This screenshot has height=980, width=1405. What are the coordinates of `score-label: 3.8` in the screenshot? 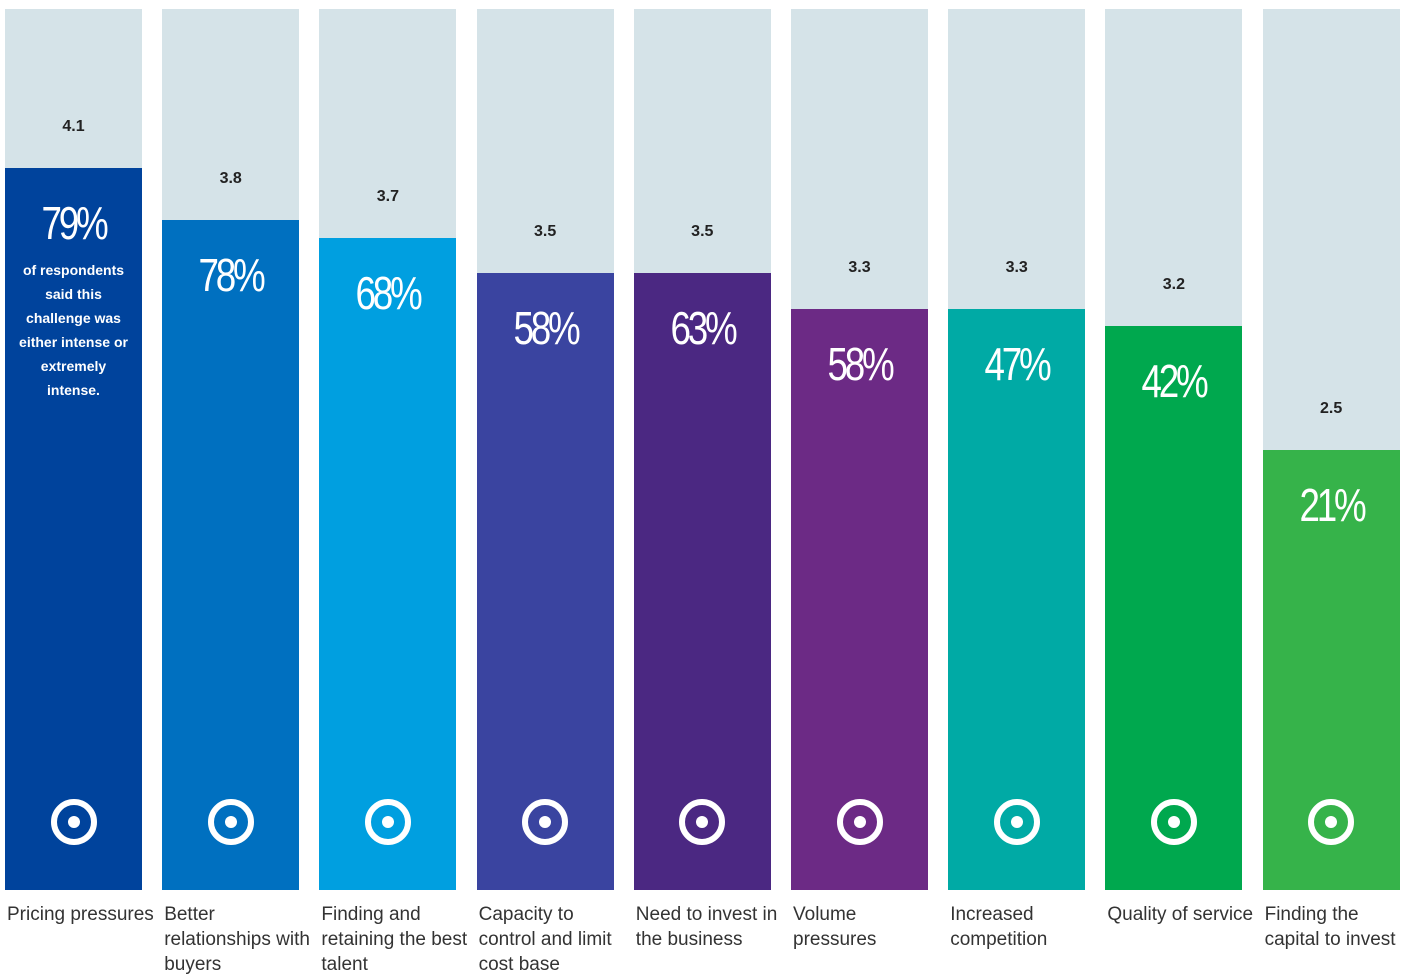 It's located at (230, 179).